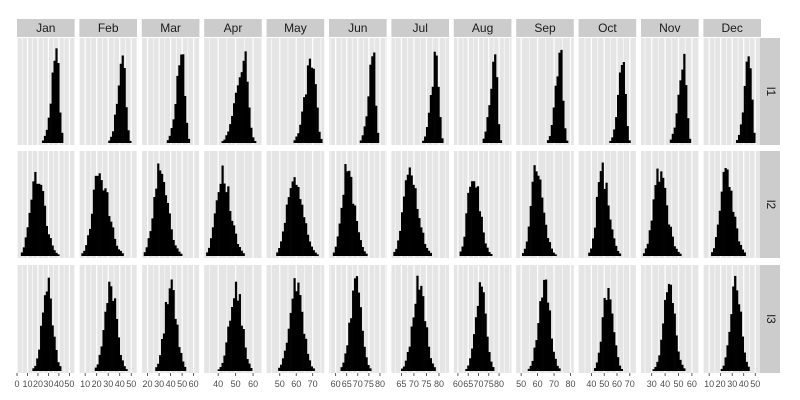 This screenshot has width=800, height=400. Describe the element at coordinates (545, 28) in the screenshot. I see `strip-sep` at that location.